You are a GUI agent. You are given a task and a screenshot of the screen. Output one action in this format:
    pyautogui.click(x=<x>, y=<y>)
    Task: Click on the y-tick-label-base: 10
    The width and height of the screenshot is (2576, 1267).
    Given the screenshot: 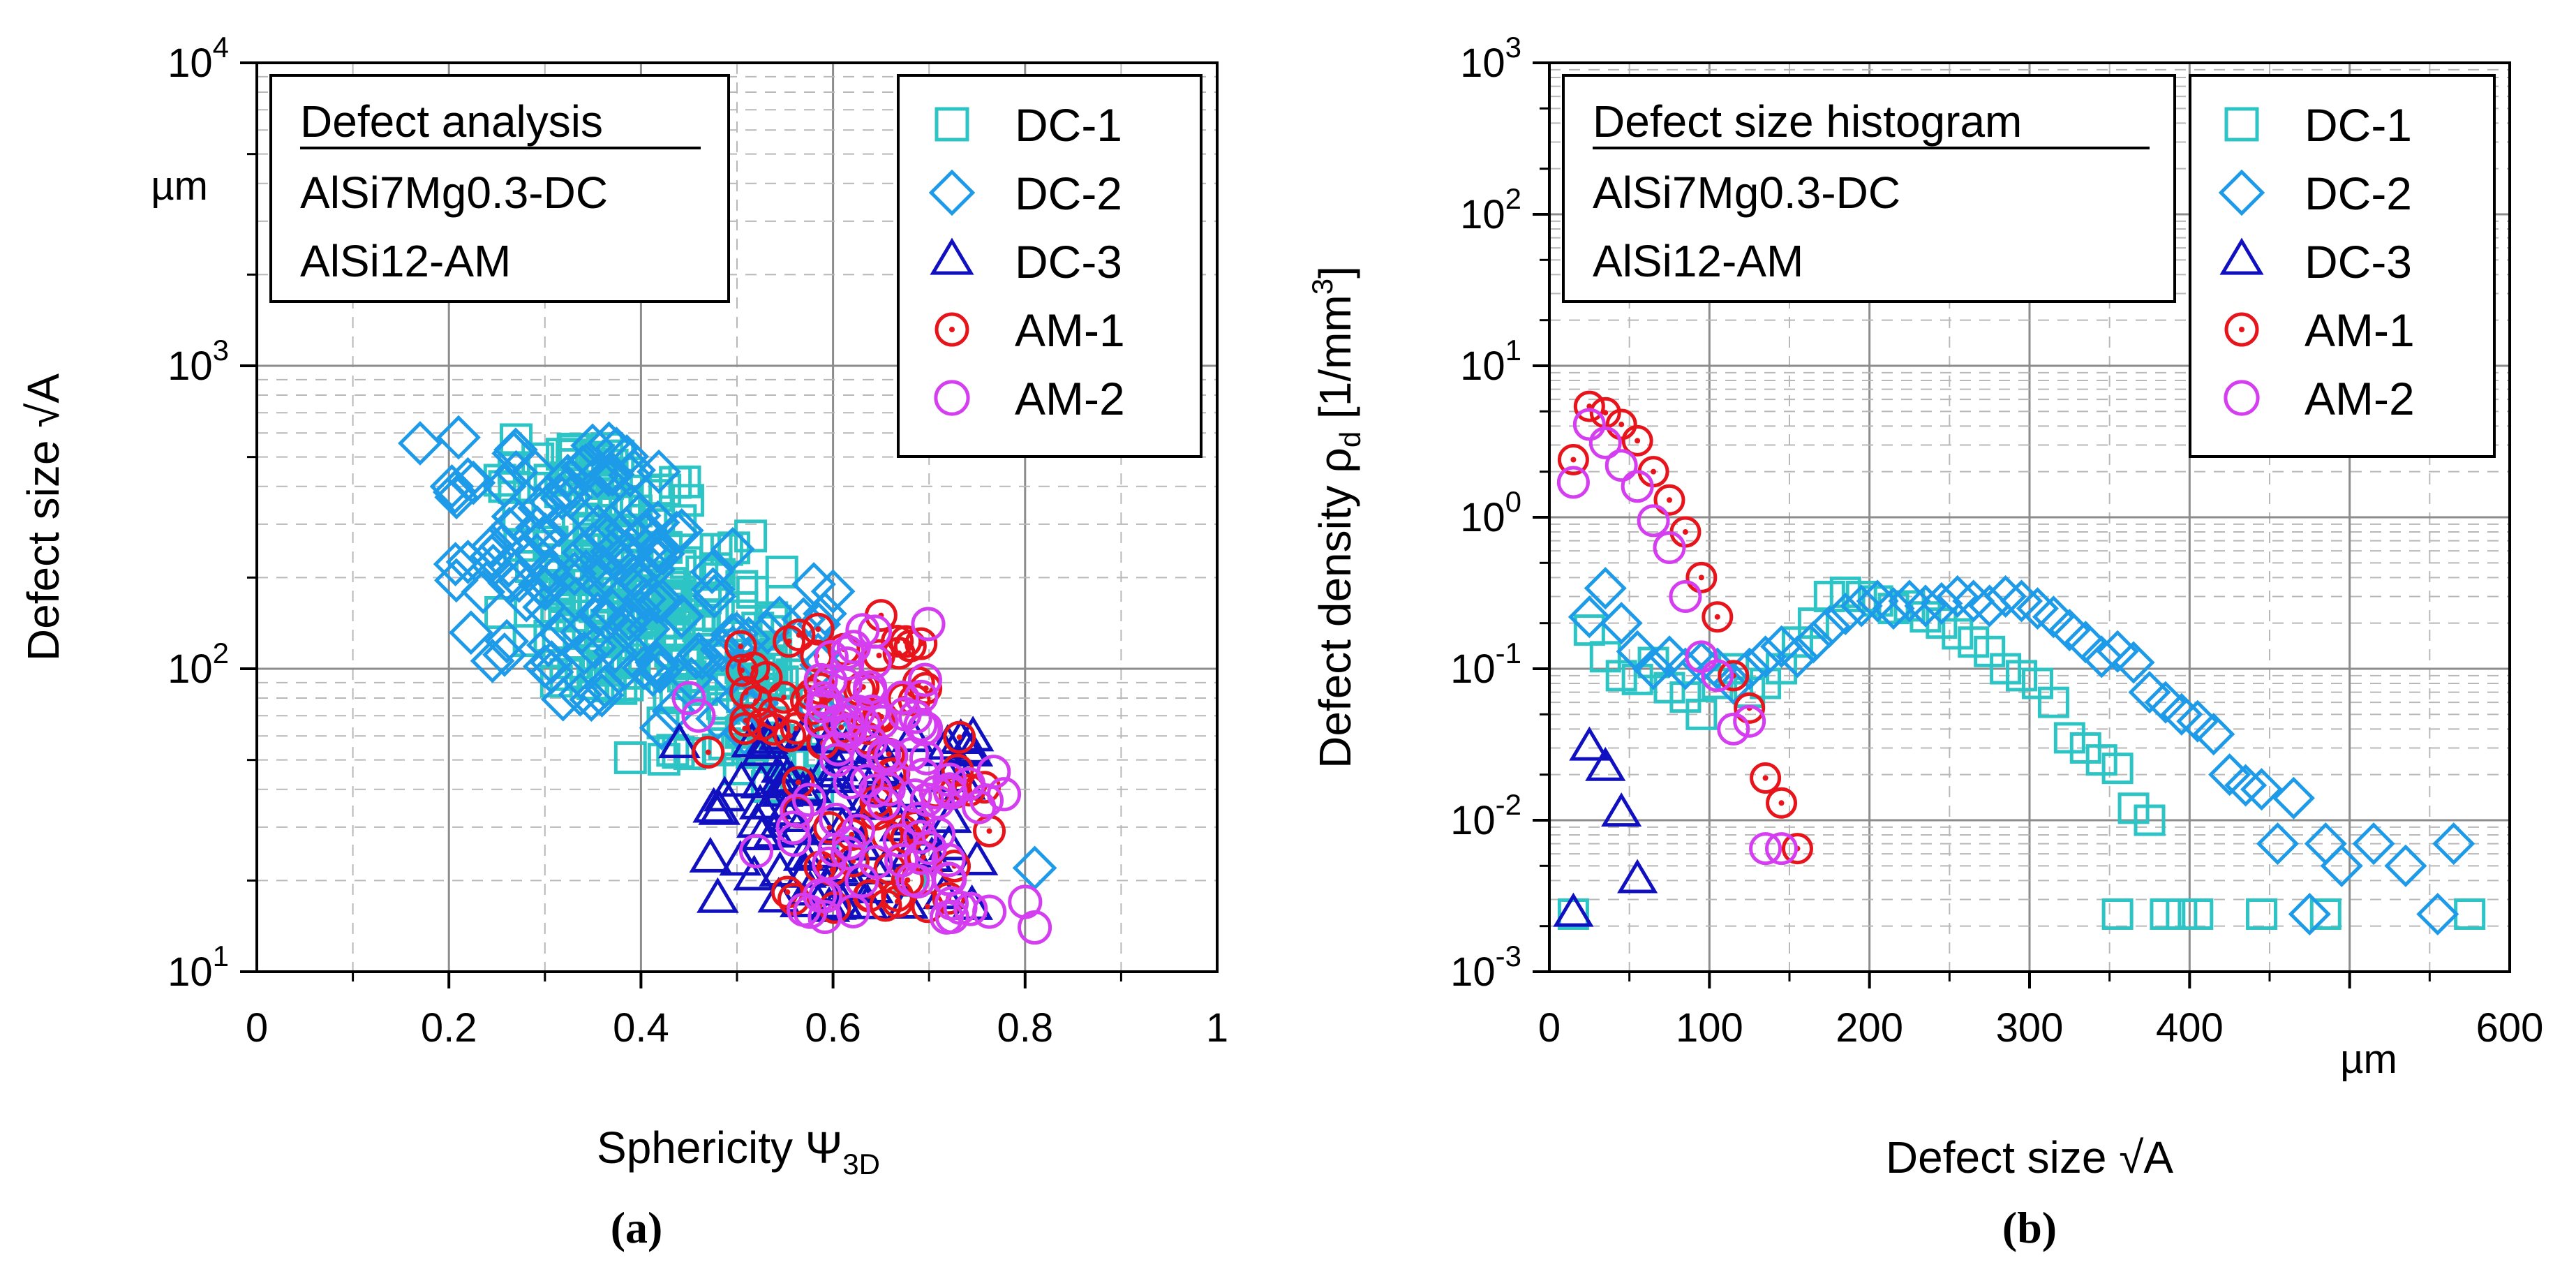 What is the action you would take?
    pyautogui.click(x=1482, y=517)
    